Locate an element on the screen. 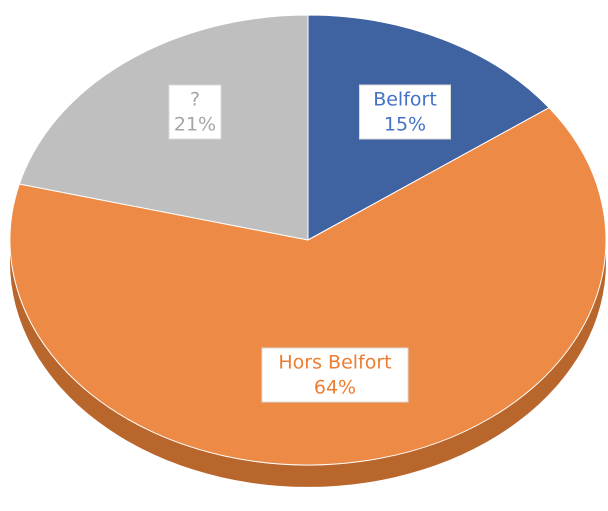  label-value: 21% is located at coordinates (195, 125).